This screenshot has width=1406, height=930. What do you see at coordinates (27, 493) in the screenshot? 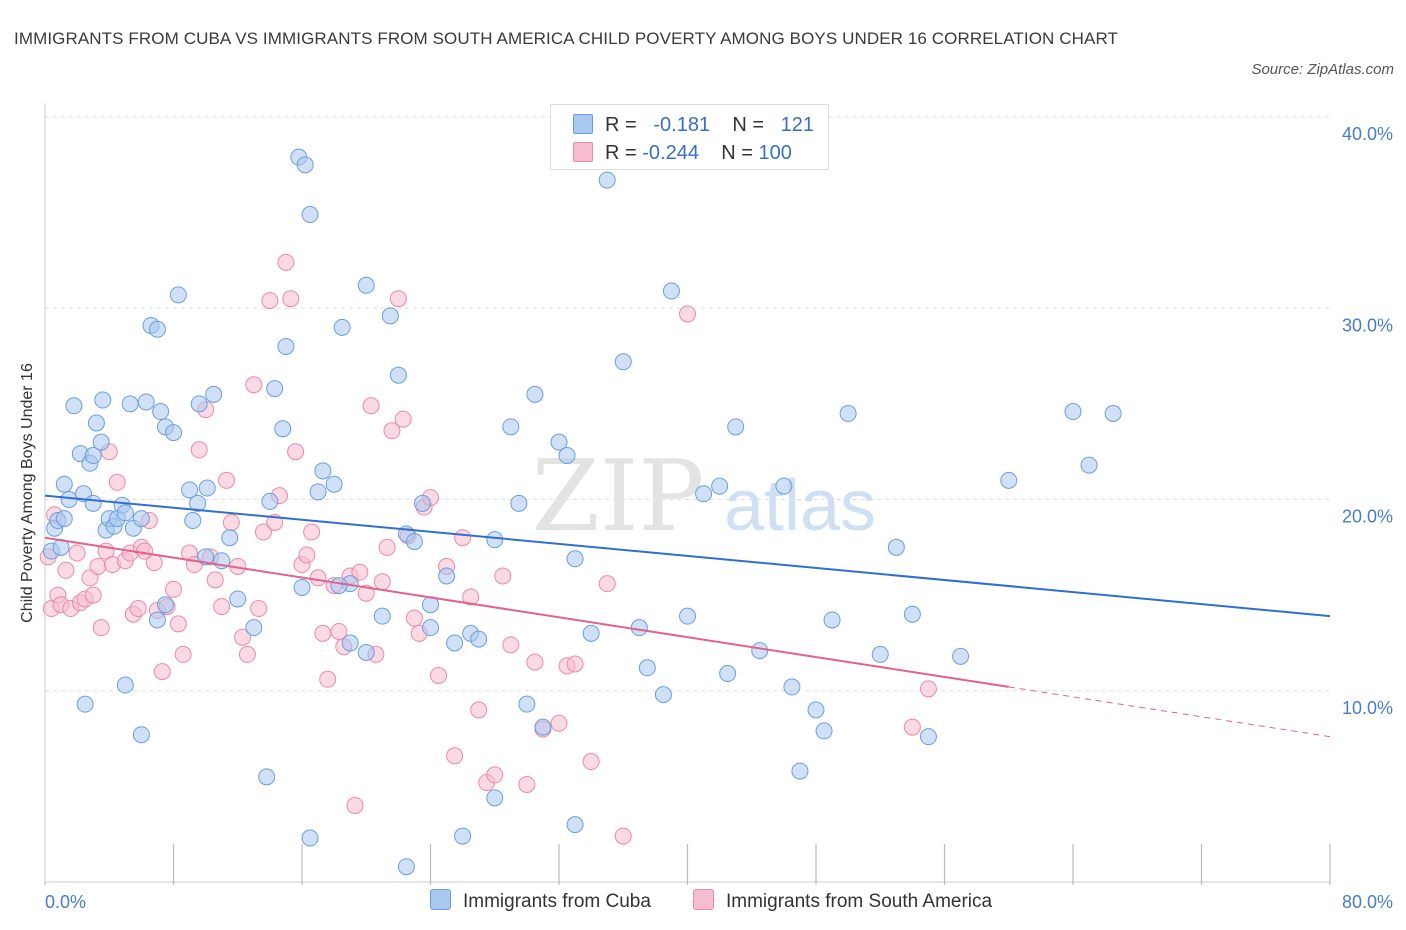
I see `y-axis-label: Child Poverty Among Boys Under 16` at bounding box center [27, 493].